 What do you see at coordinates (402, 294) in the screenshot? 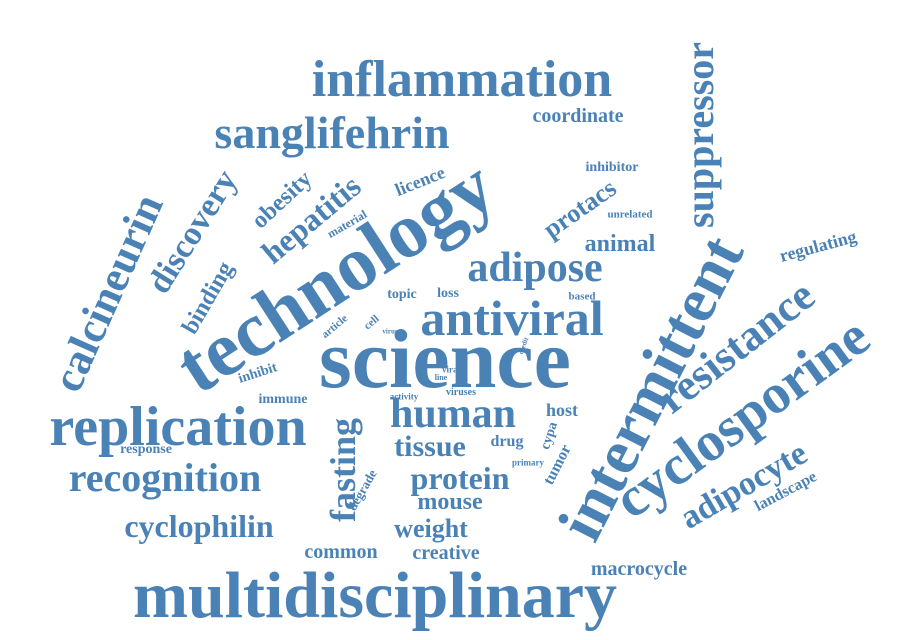
I see `word-topic: topic` at bounding box center [402, 294].